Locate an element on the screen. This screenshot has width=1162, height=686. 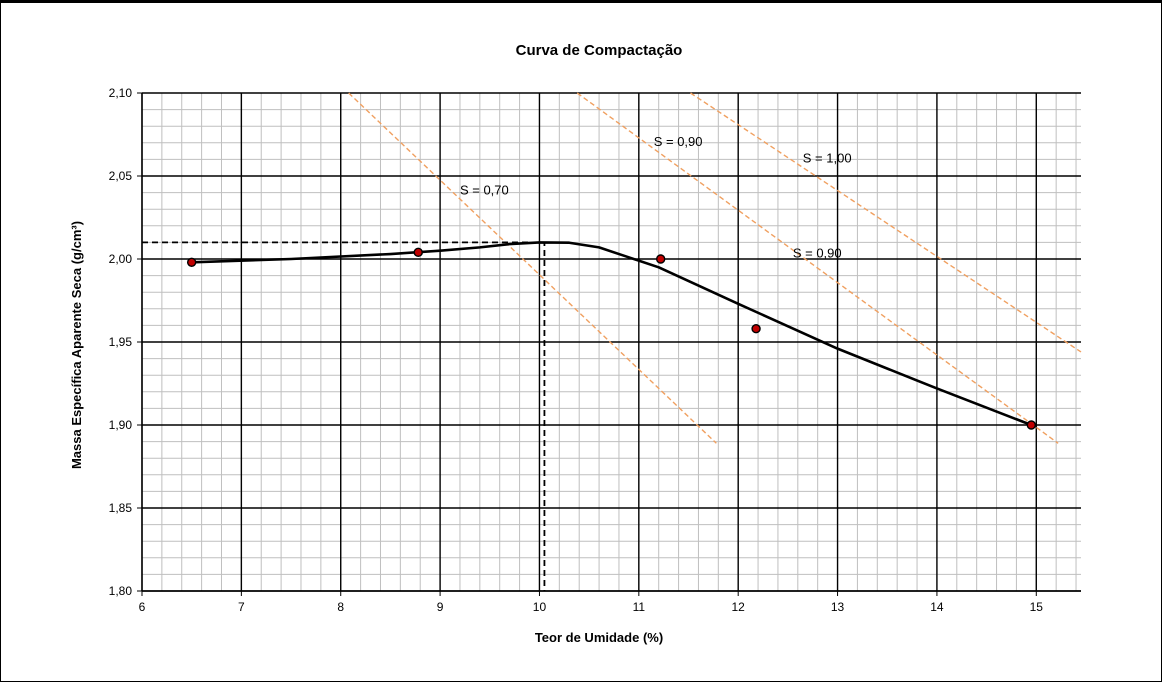
x-tick-label: 8 is located at coordinates (340, 607).